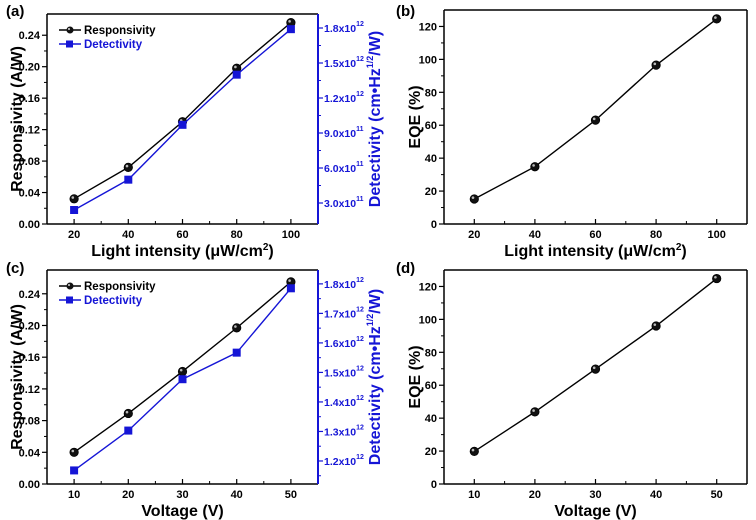  I want to click on x-axis-title: Light intensity (μW/cm2), so click(595, 251).